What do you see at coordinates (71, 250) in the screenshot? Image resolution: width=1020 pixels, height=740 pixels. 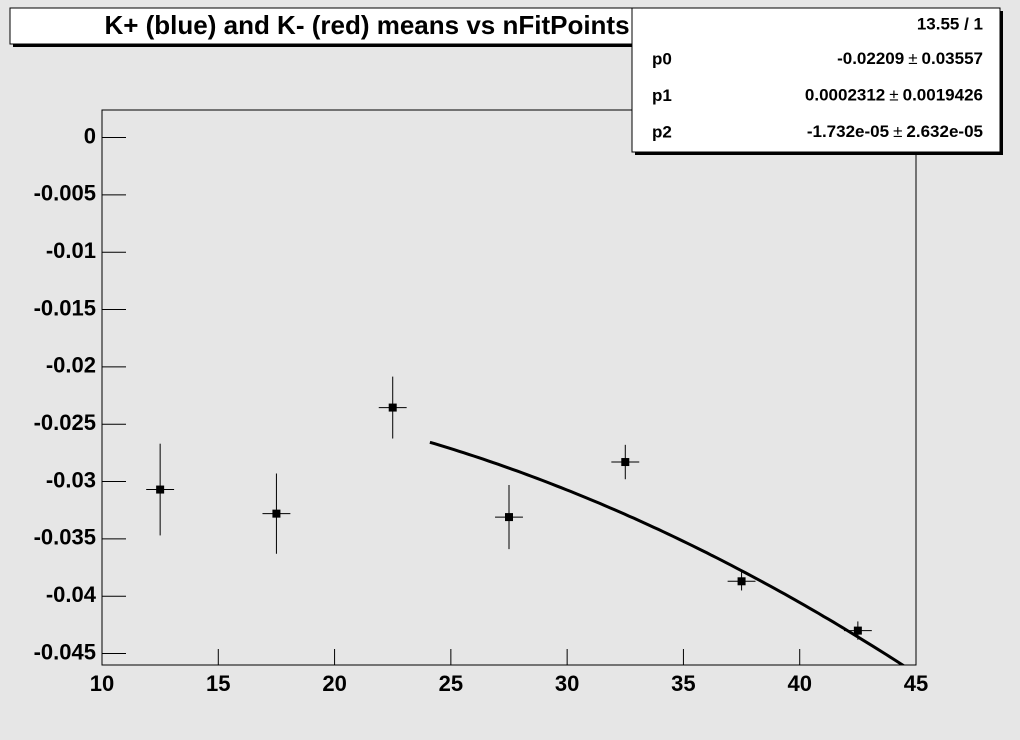 I see `y-tick-label: -0.01` at bounding box center [71, 250].